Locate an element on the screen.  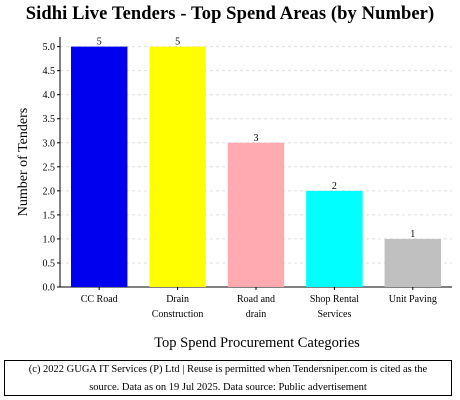
data-label: 1 is located at coordinates (412, 234).